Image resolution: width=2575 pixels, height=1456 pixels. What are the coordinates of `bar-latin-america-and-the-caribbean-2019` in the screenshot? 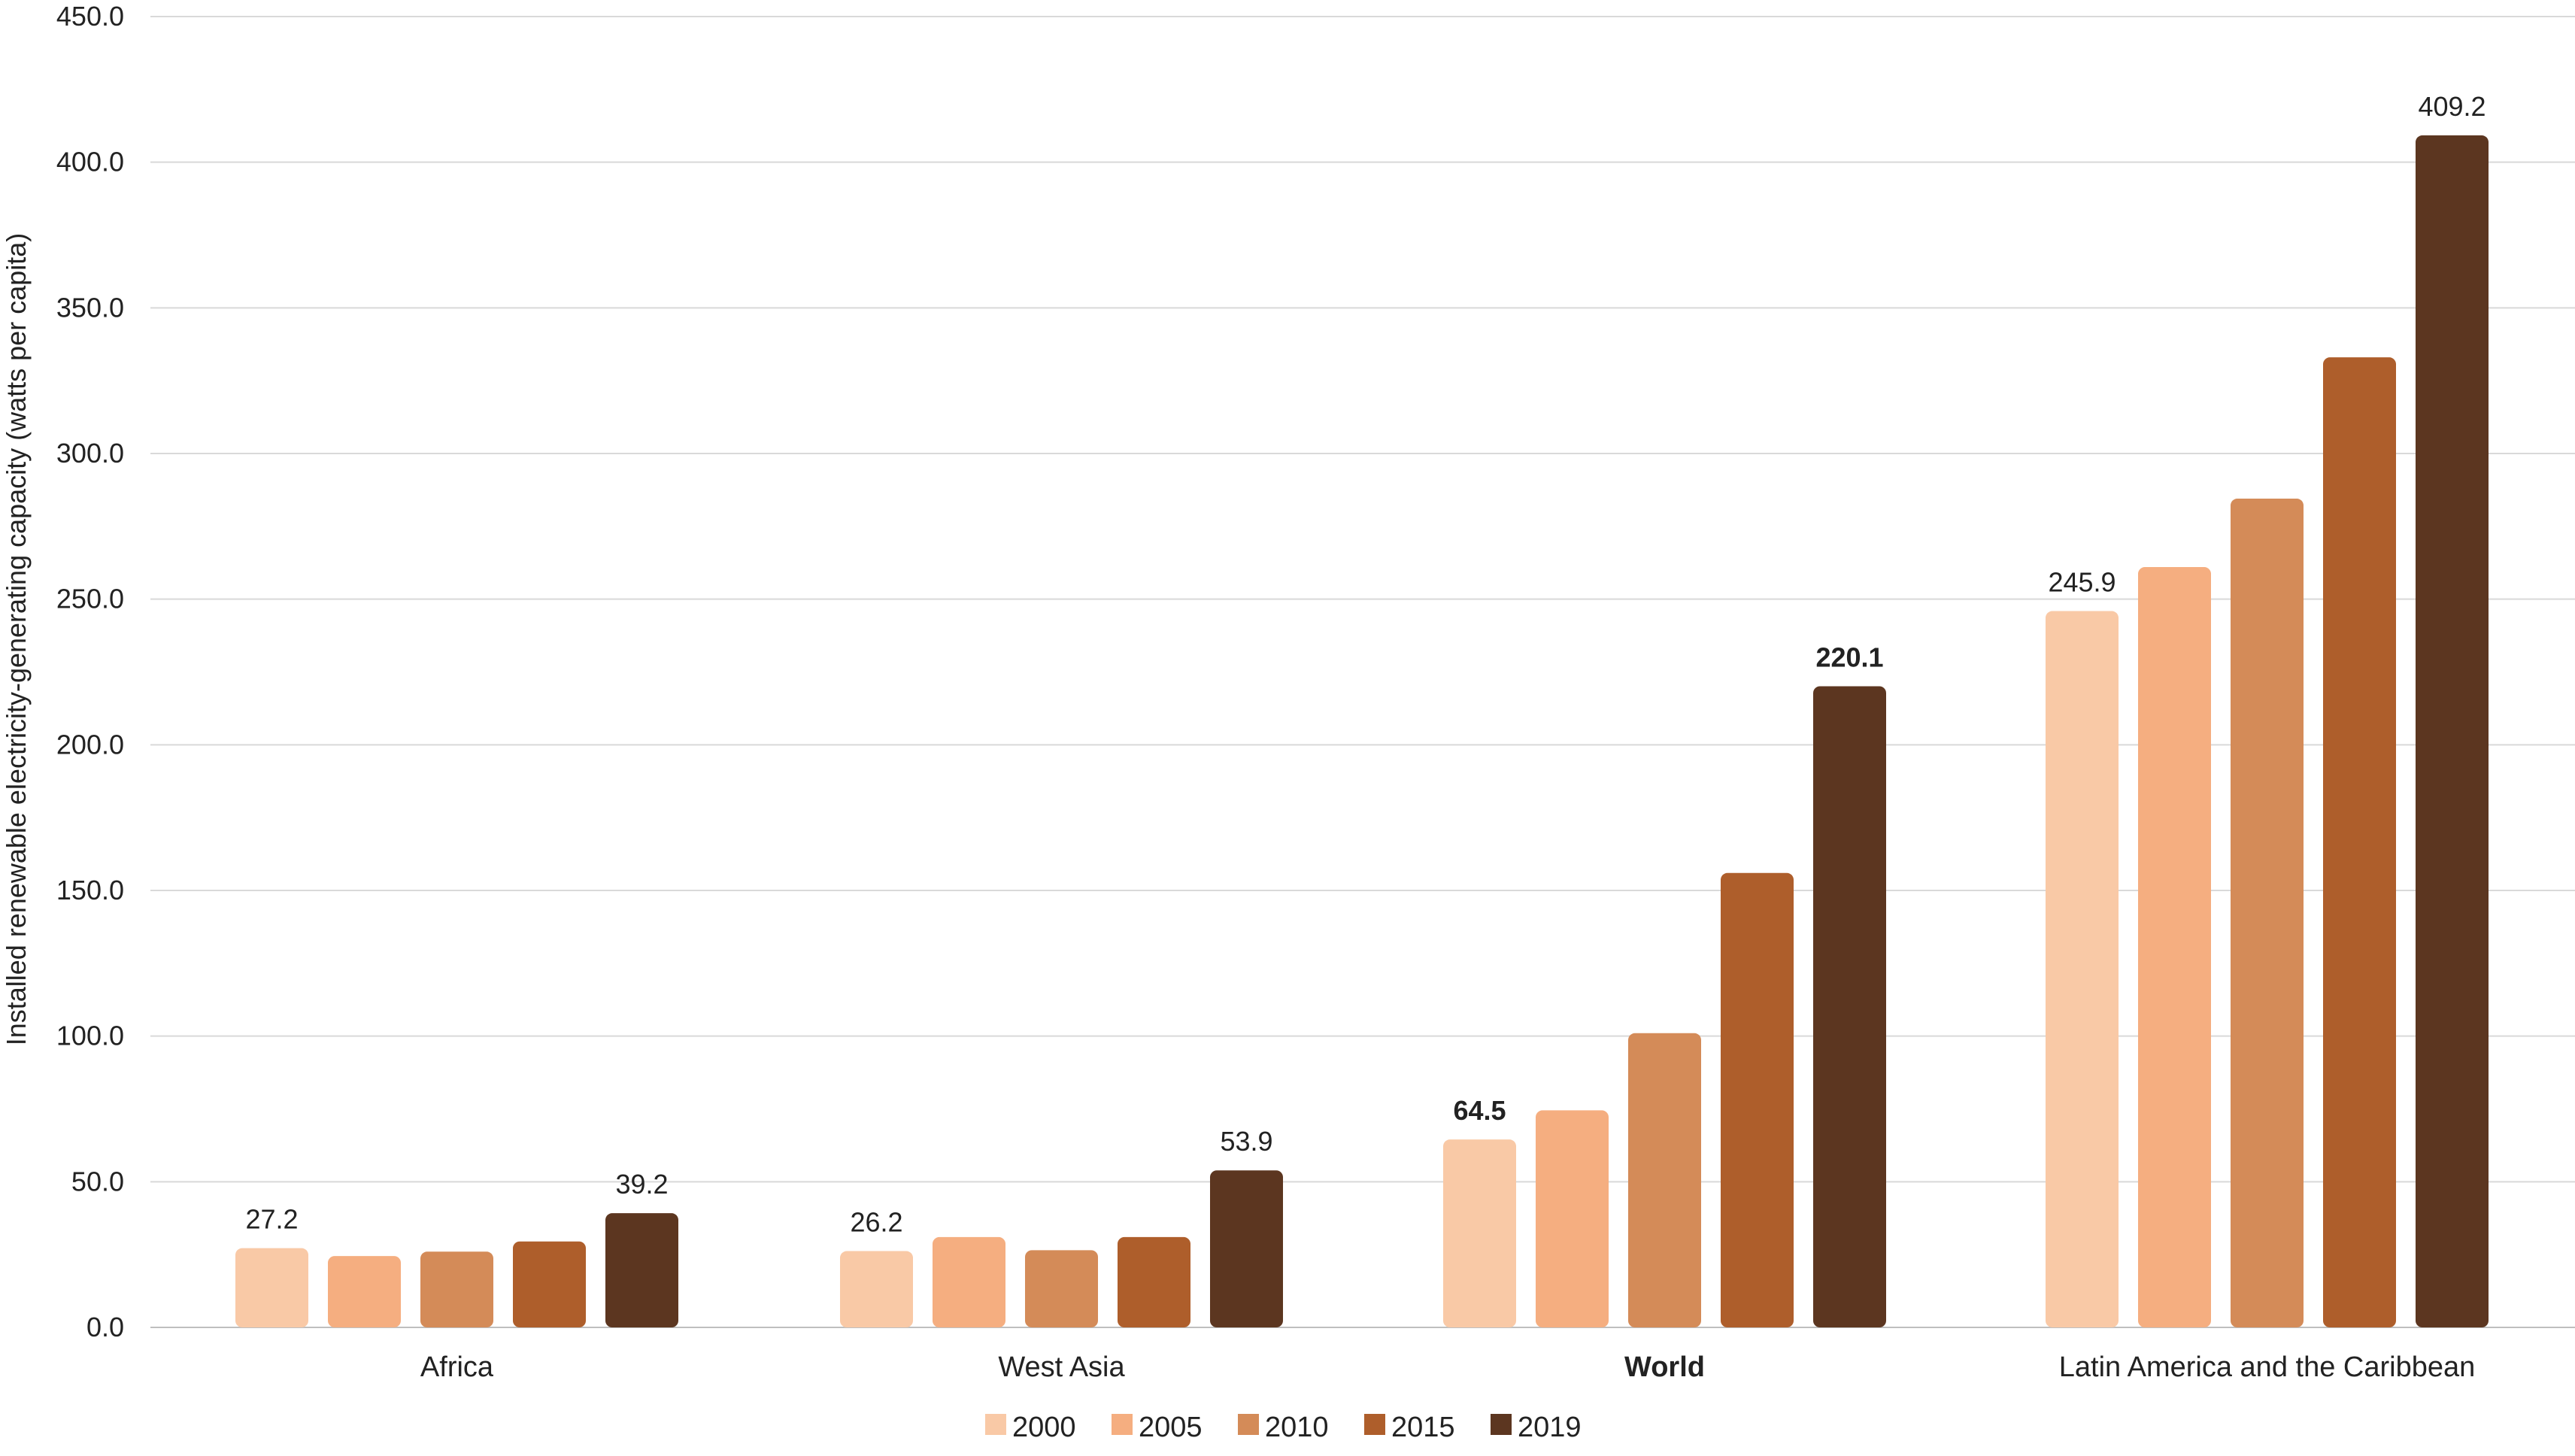 It's located at (2452, 731).